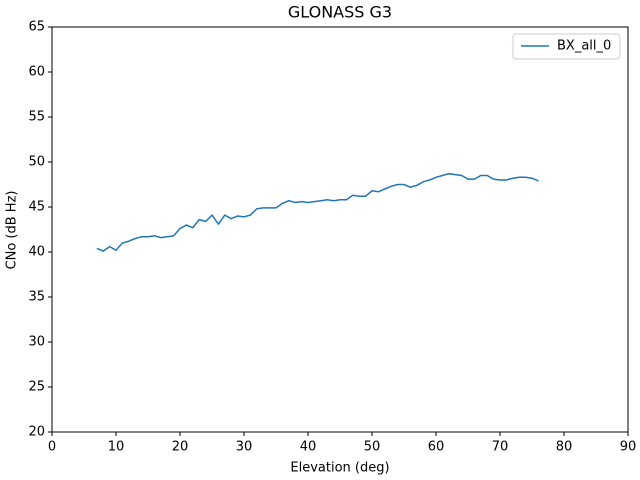 The image size is (640, 480). Describe the element at coordinates (308, 447) in the screenshot. I see `x-tick-label: 40` at that location.